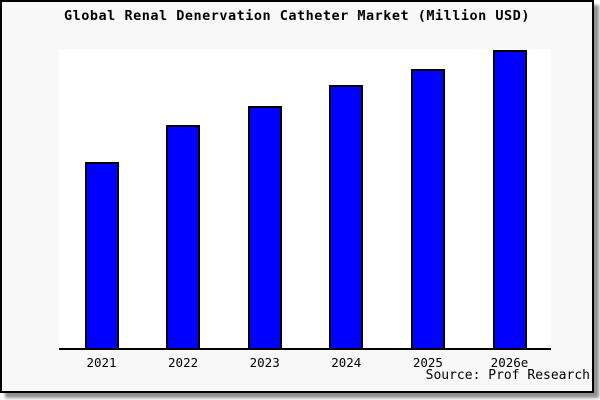 Image resolution: width=600 pixels, height=400 pixels. Describe the element at coordinates (346, 217) in the screenshot. I see `bar-2024` at that location.